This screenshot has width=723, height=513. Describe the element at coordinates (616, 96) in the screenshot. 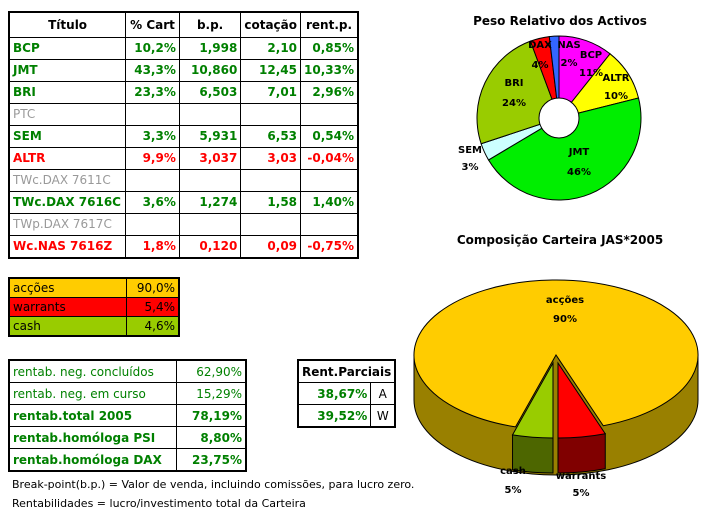

I see `slice-pct: 10%` at that location.